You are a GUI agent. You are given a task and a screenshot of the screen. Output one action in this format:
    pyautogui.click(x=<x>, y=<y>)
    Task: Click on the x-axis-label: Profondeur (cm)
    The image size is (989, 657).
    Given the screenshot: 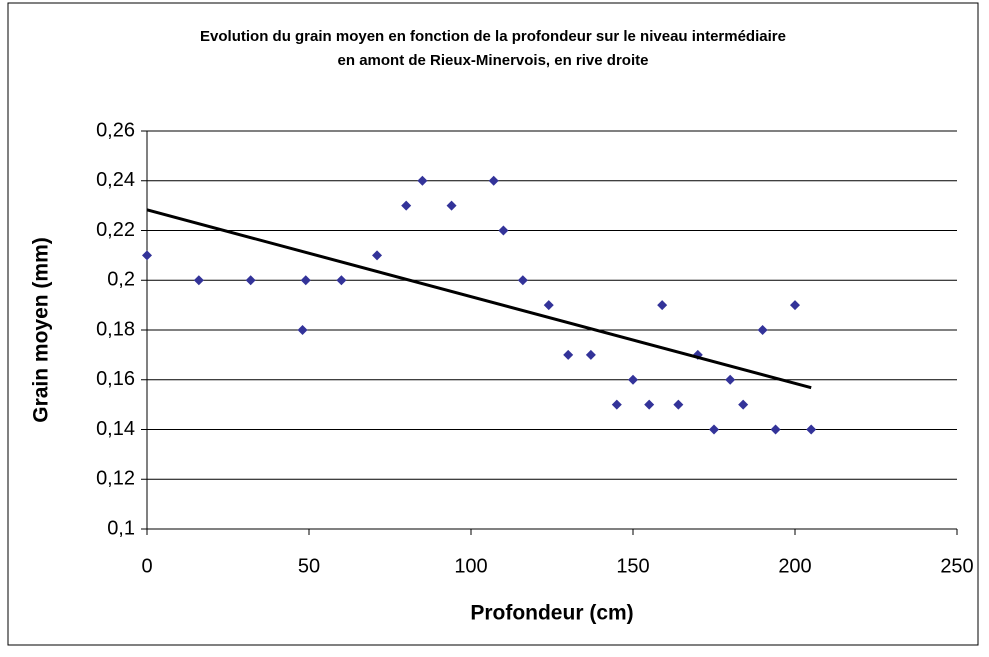 What is the action you would take?
    pyautogui.click(x=551, y=613)
    